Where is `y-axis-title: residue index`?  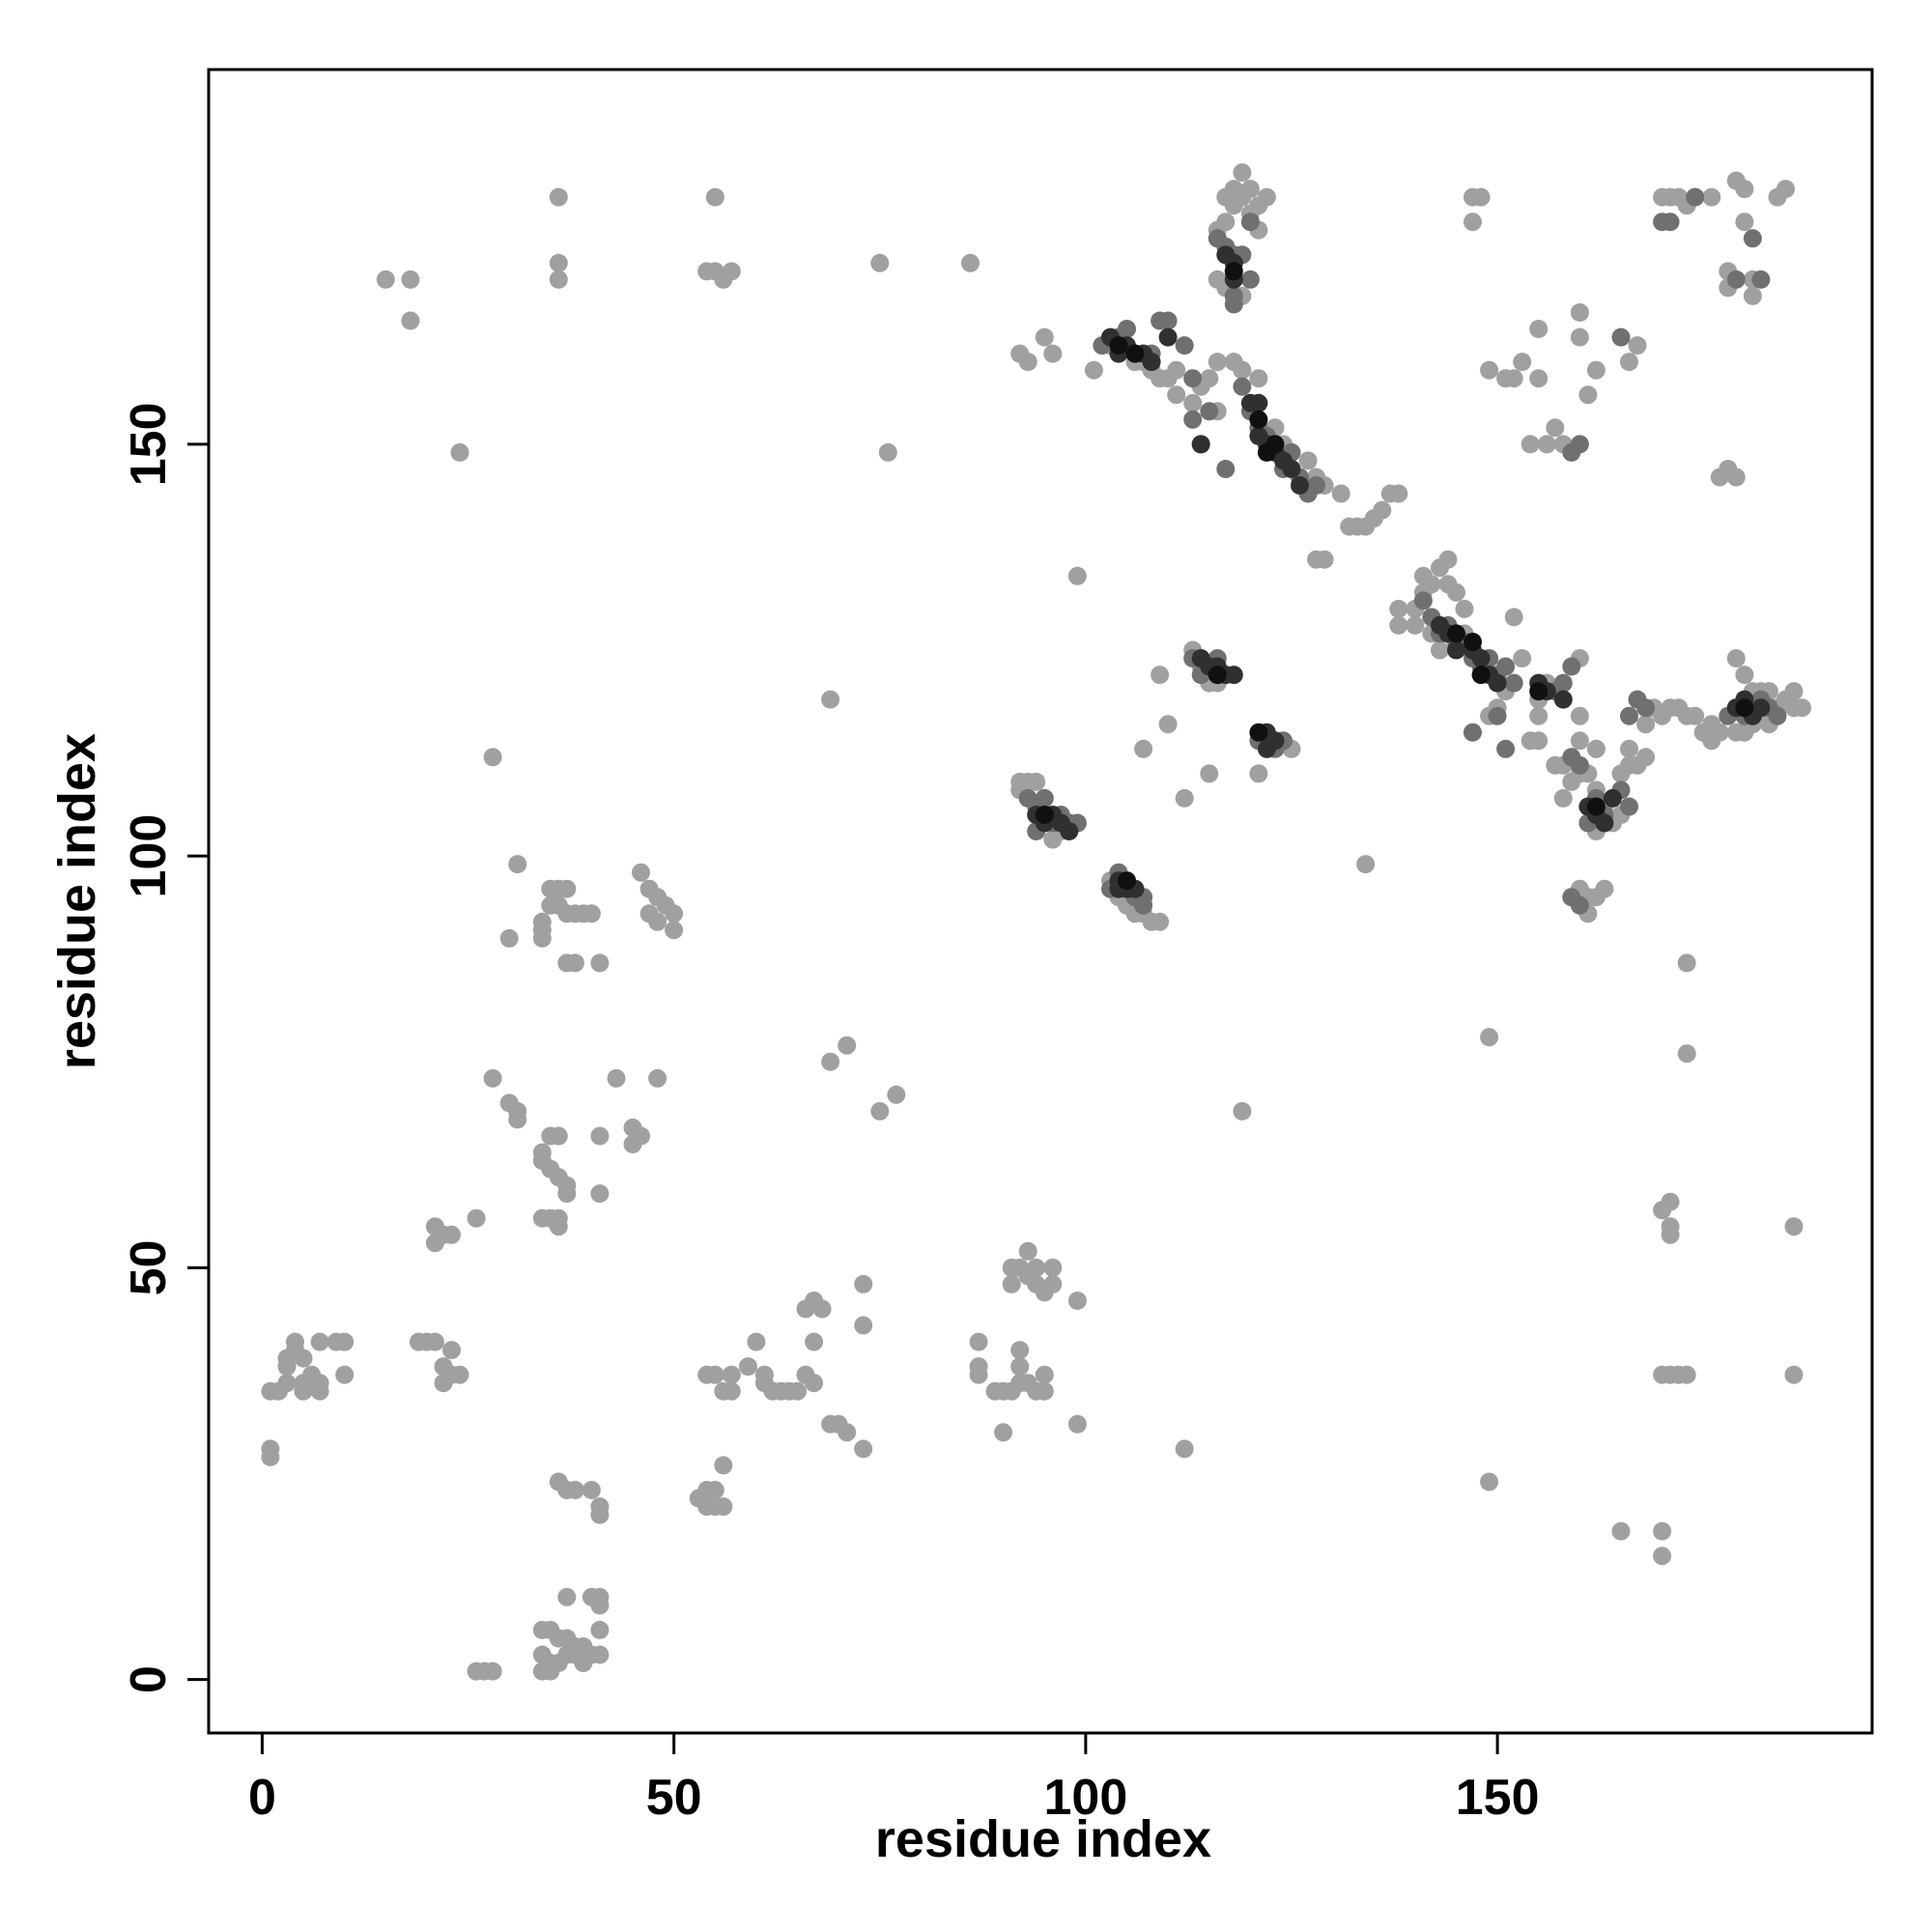 y-axis-title: residue index is located at coordinates (77, 901).